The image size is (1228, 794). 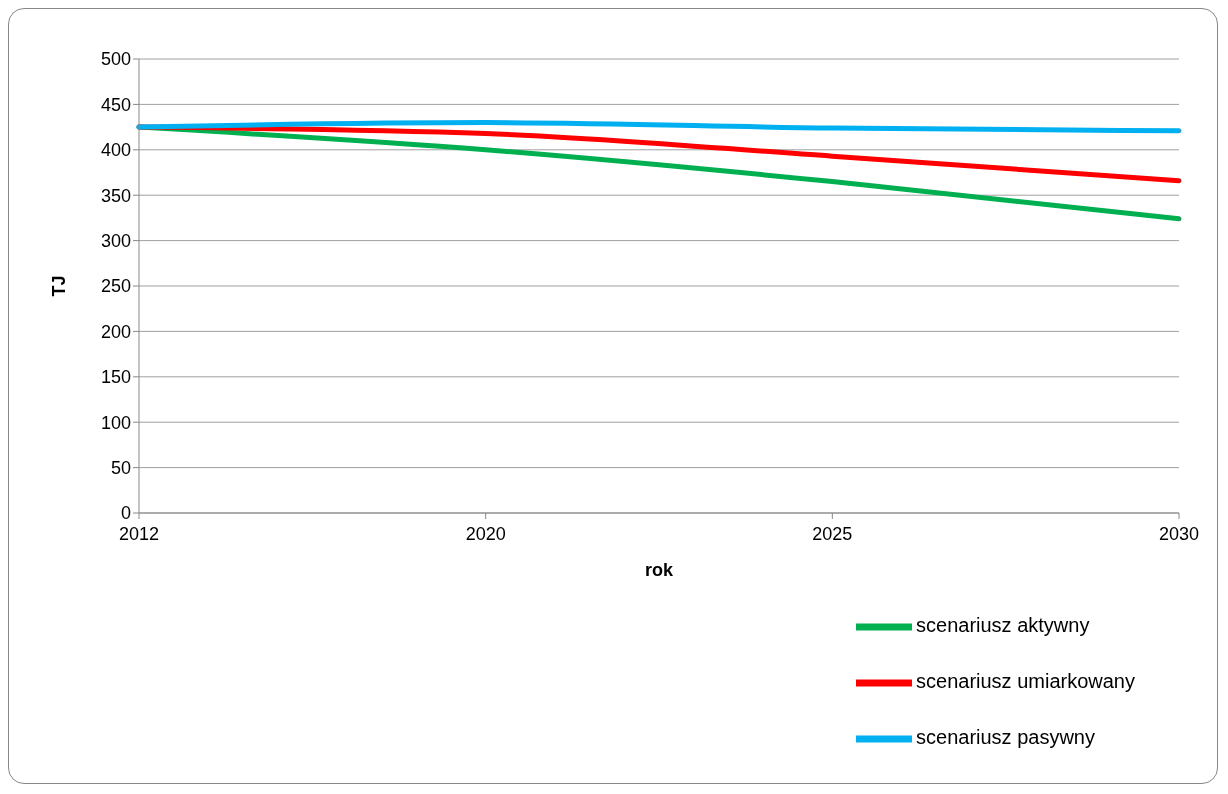 I want to click on x-axis-title: rok, so click(x=659, y=569).